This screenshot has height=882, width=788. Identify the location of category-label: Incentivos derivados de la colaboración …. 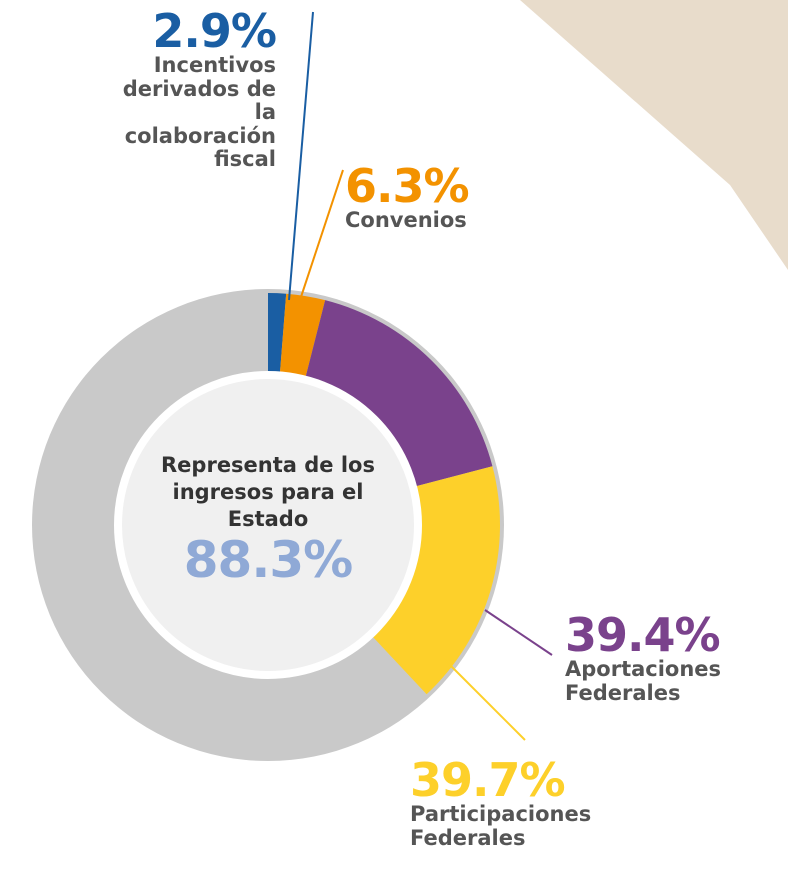
(199, 112).